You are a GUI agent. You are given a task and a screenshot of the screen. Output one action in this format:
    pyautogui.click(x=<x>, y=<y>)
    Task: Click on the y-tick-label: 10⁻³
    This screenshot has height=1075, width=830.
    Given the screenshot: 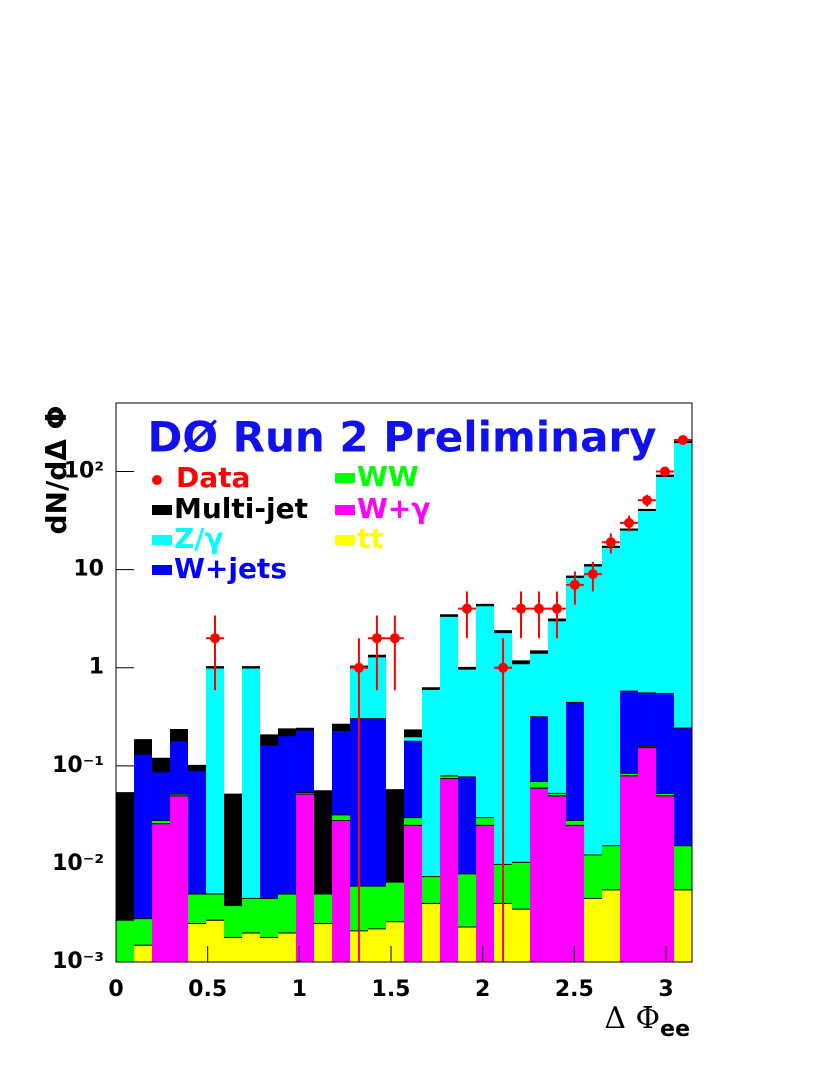 What is the action you would take?
    pyautogui.click(x=78, y=961)
    